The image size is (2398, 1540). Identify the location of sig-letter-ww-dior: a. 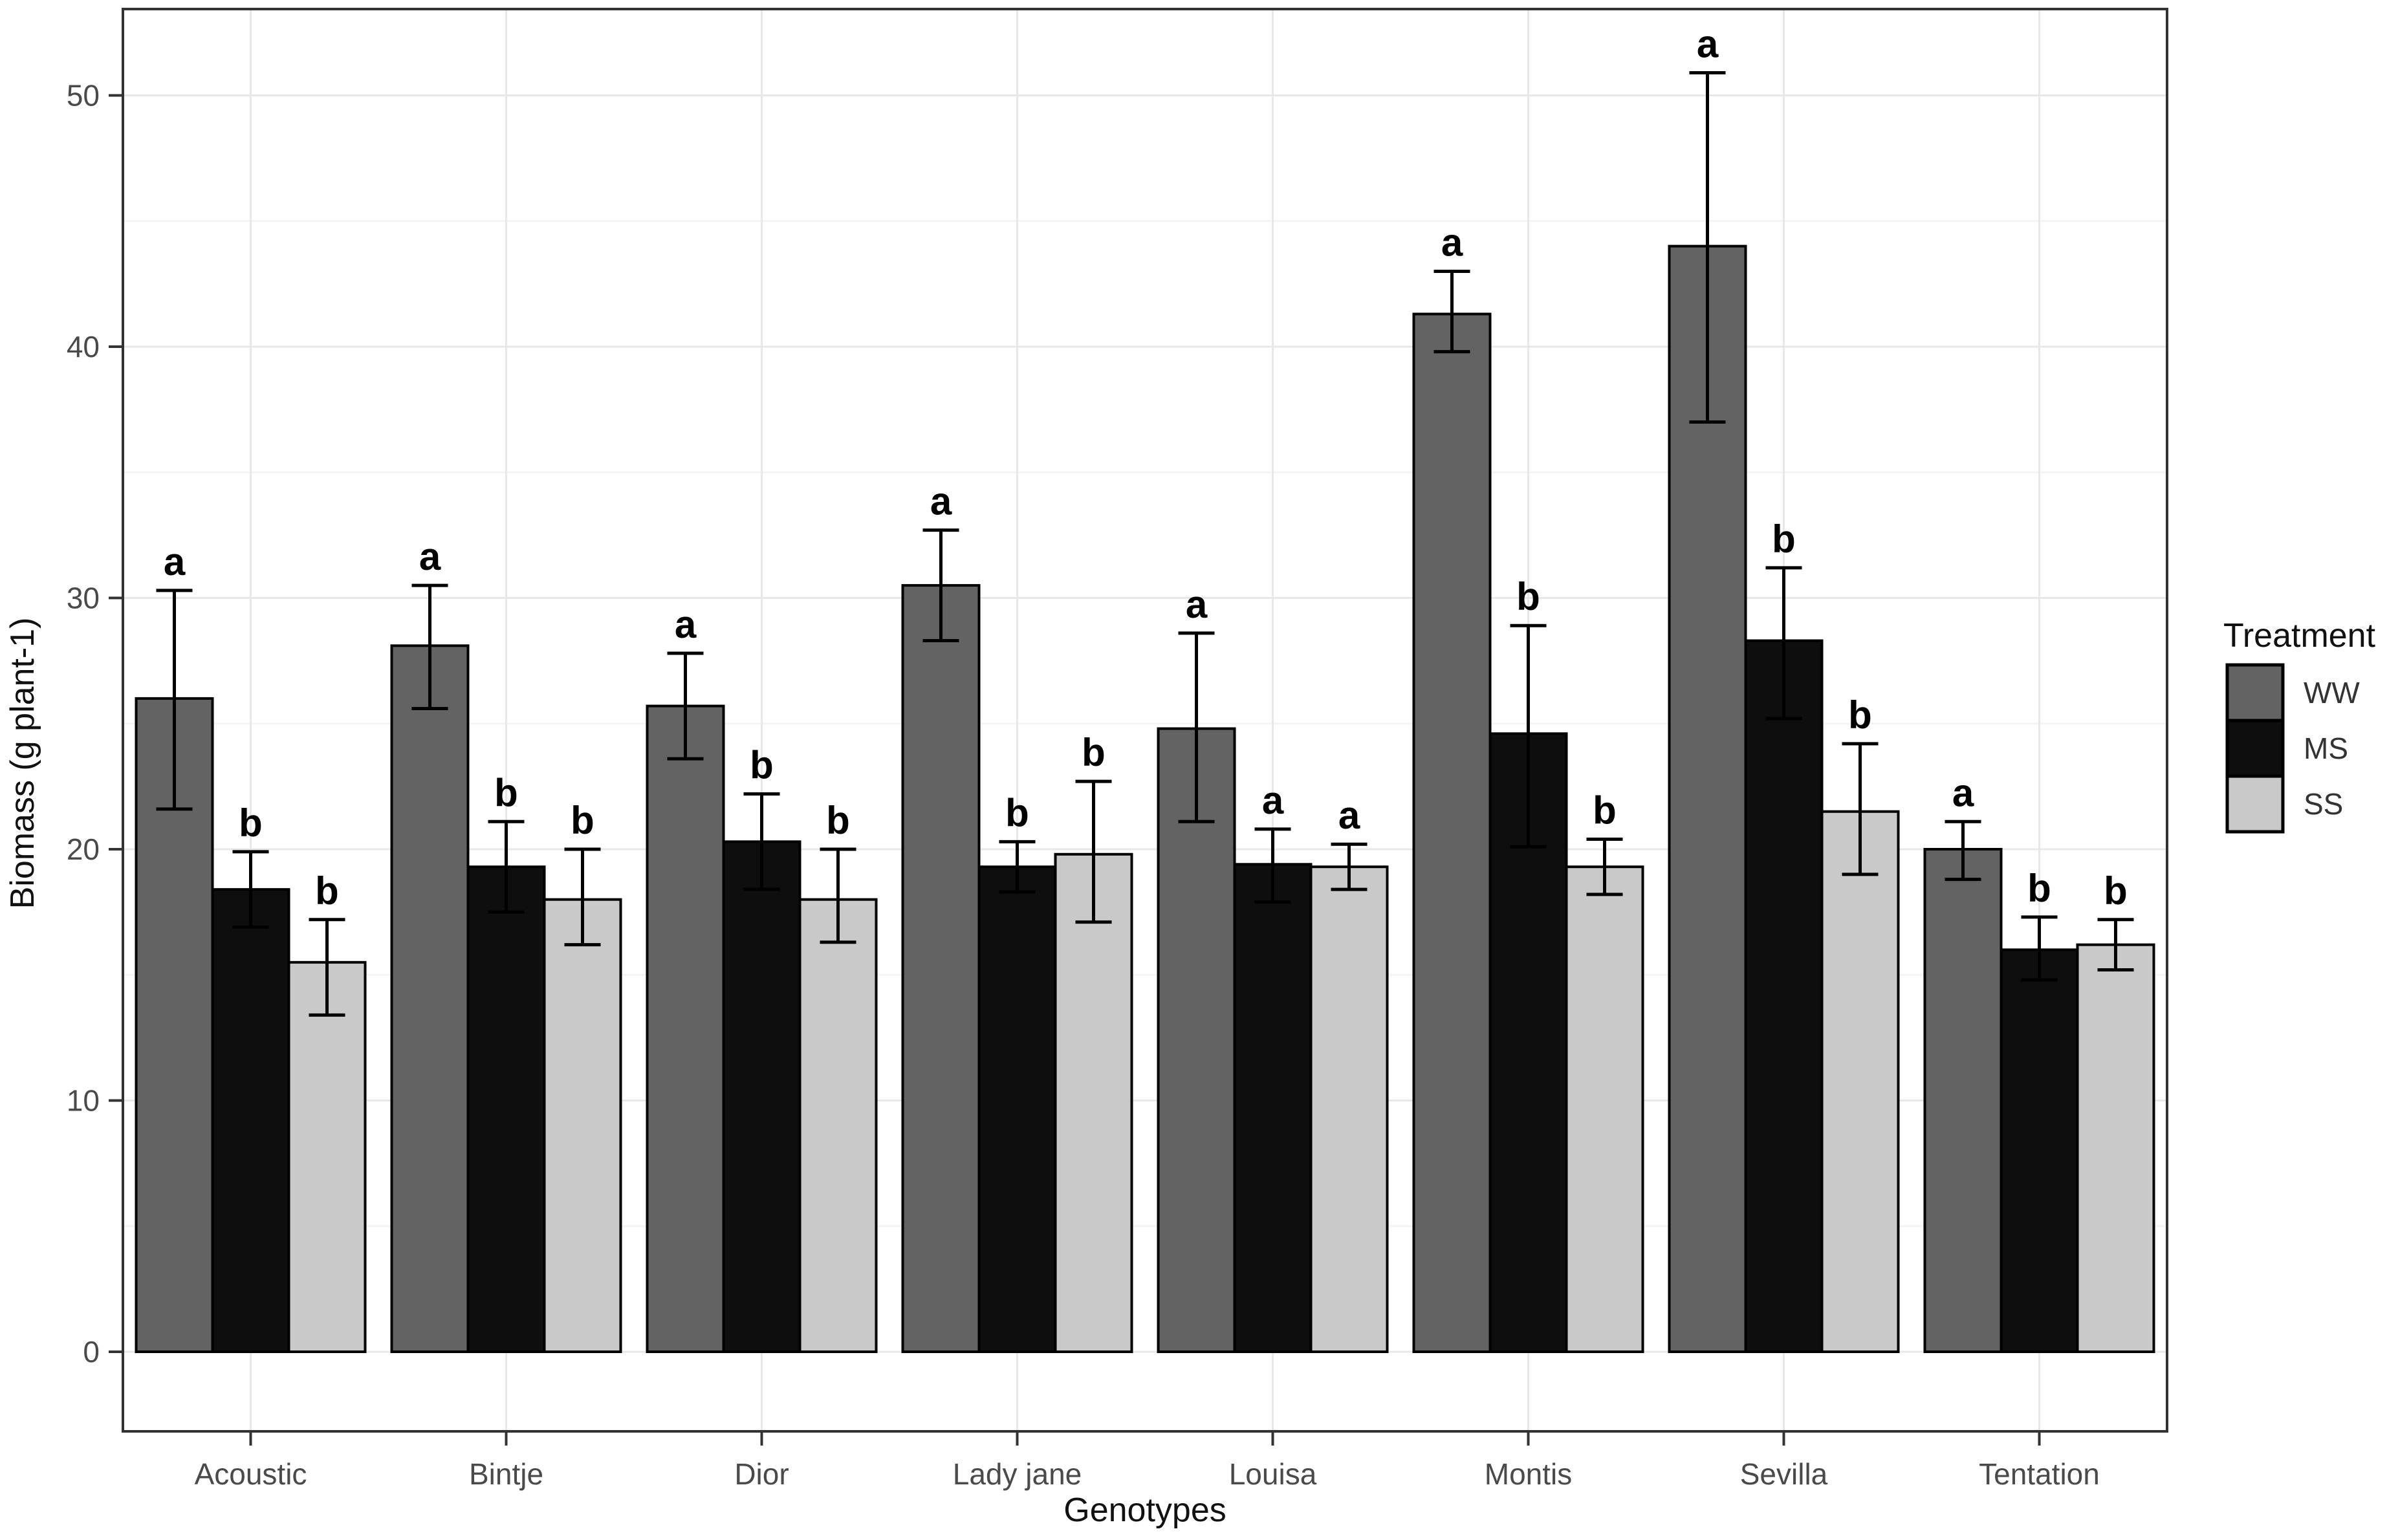
(686, 624).